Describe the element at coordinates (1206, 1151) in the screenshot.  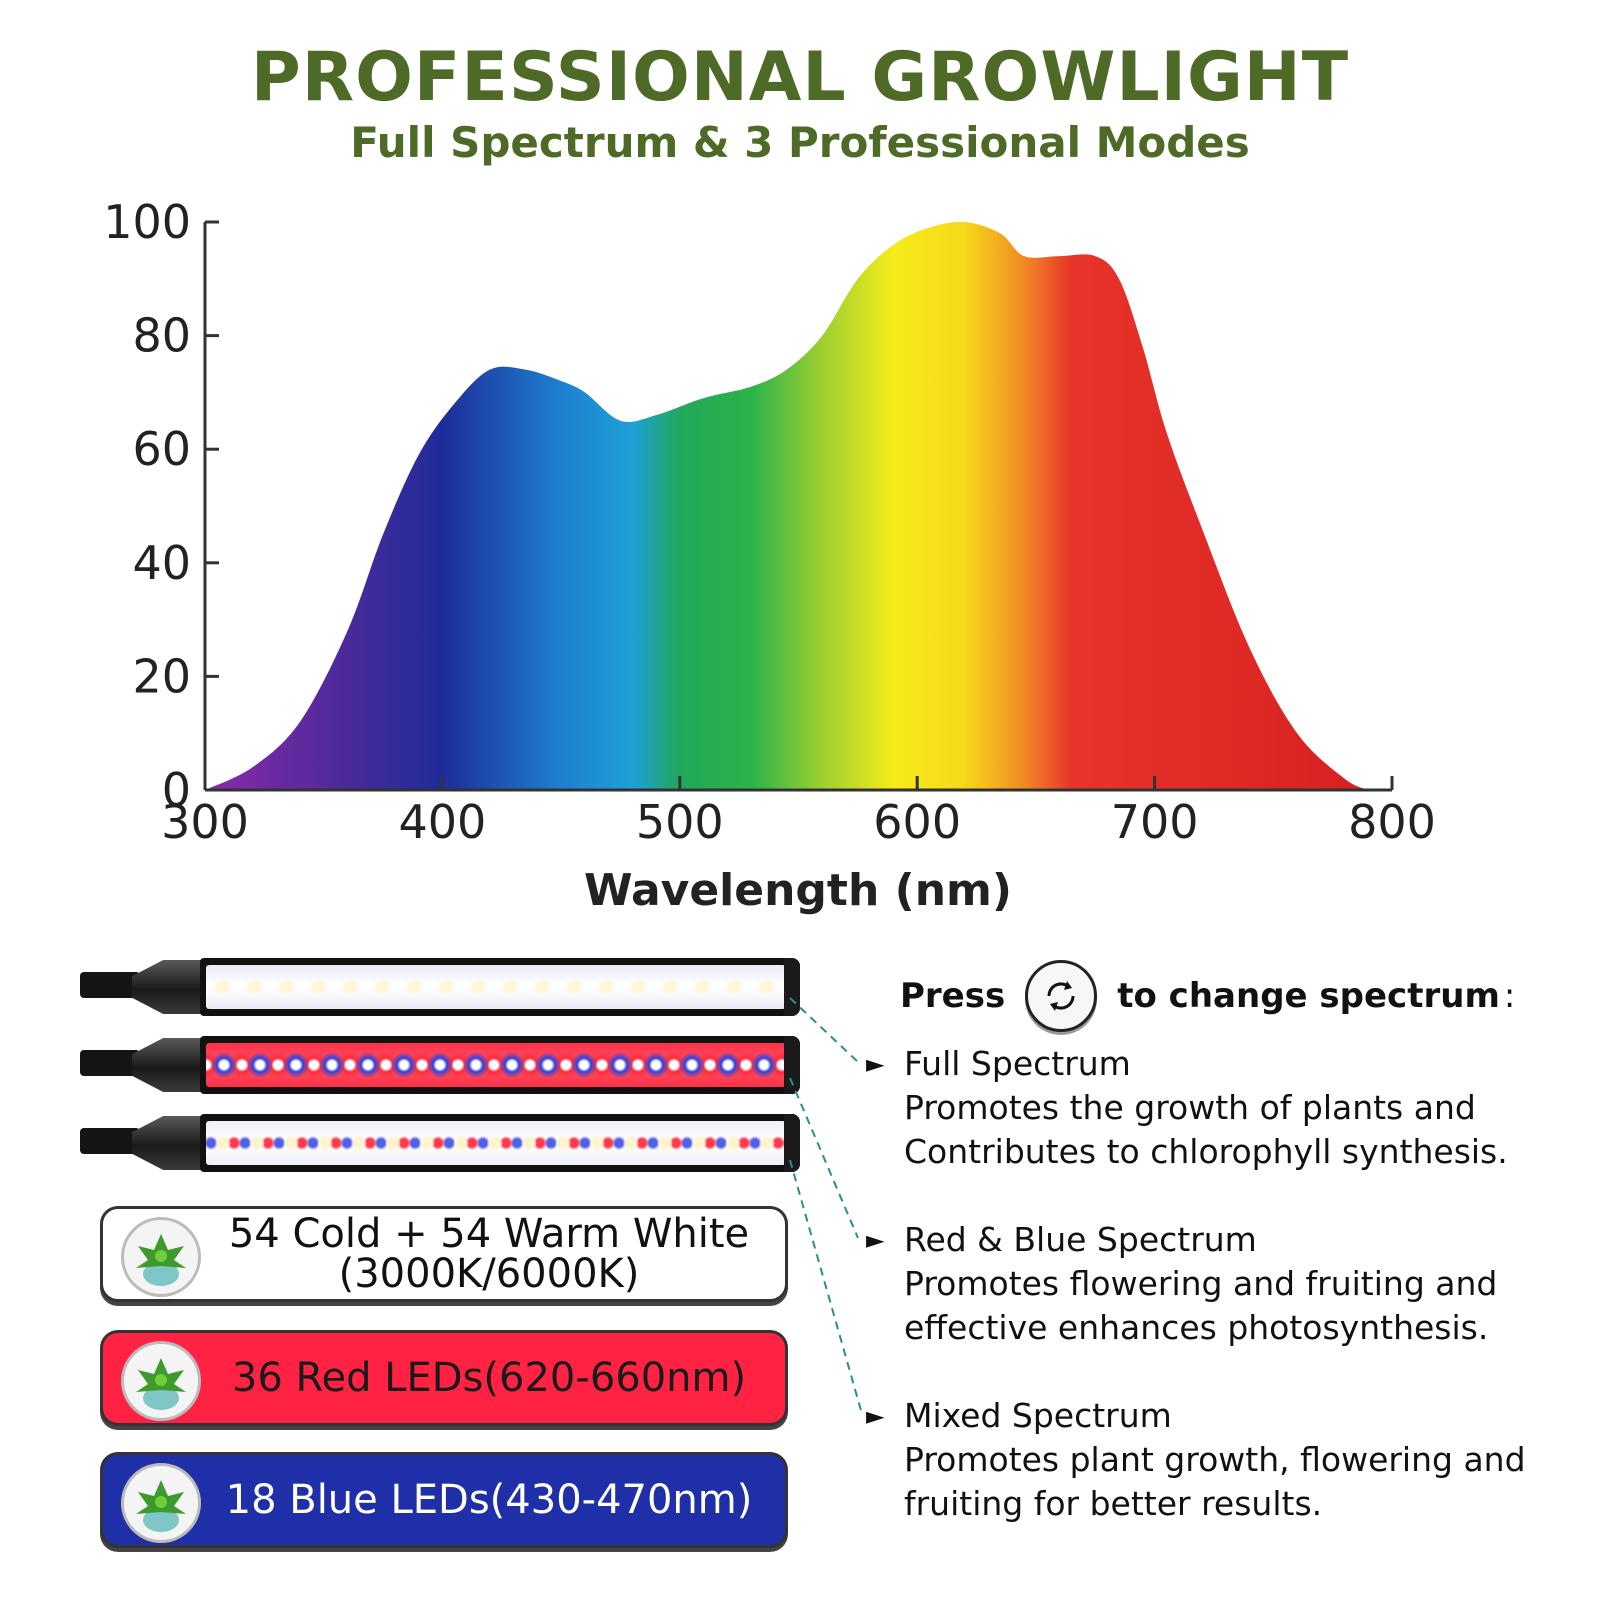
I see `mode-desc-line: Contributes to chlorophyll synthesis.` at that location.